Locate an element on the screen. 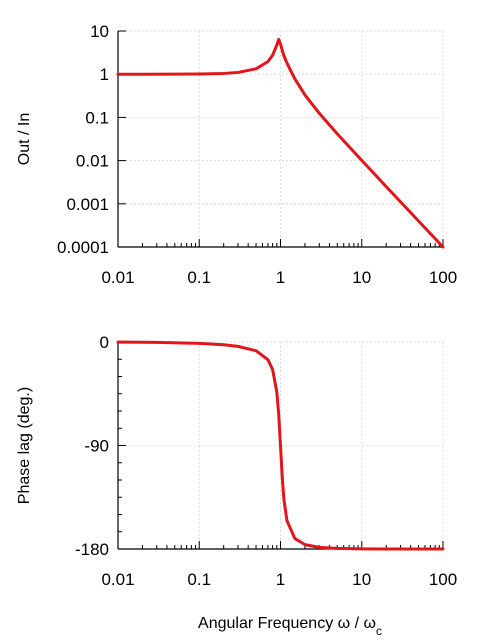 This screenshot has width=498, height=640. magnitude-x-tick-label: 0.1 is located at coordinates (199, 277).